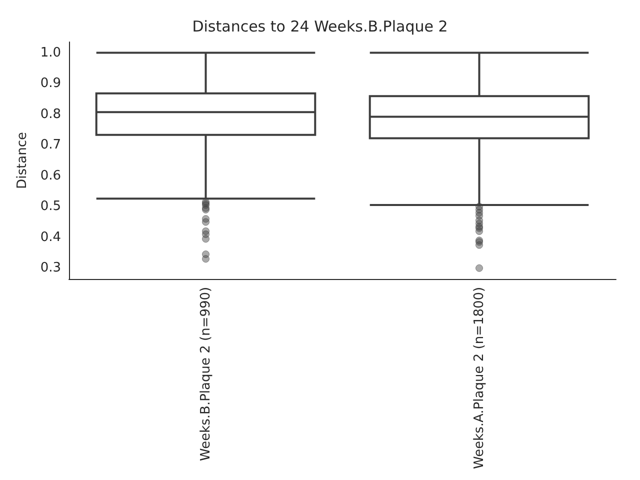  Describe the element at coordinates (479, 378) in the screenshot. I see `x-tick-label: Weeks.A.Plaque 2 (n=1800)` at that location.